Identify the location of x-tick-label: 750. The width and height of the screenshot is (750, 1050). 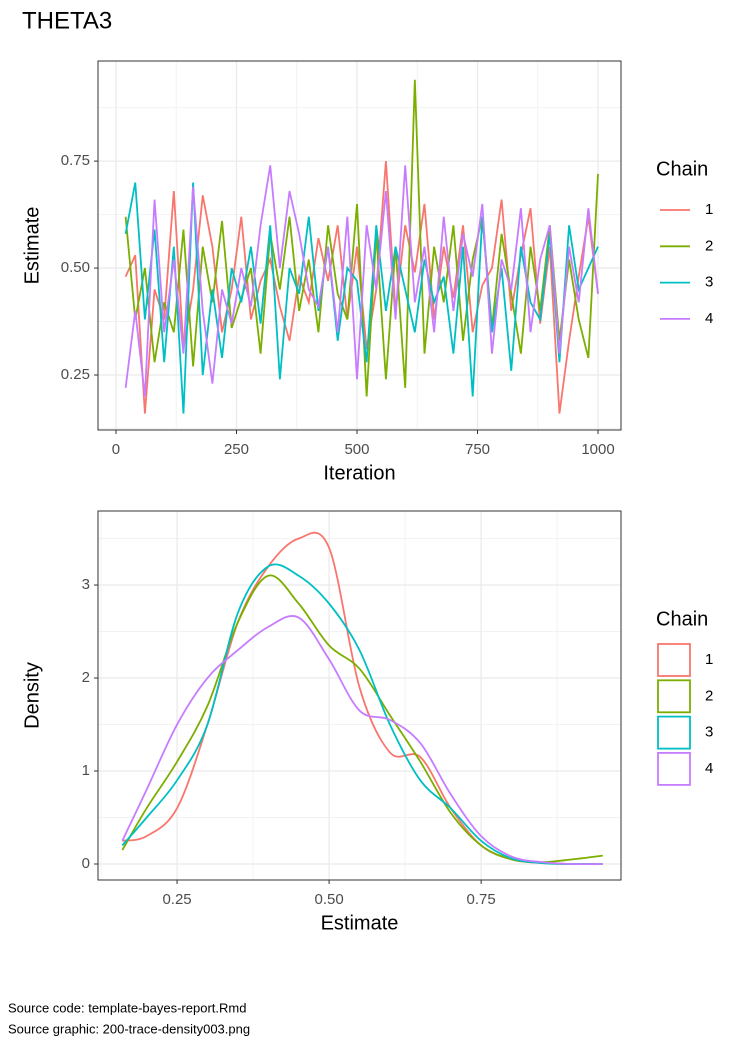
(477, 449).